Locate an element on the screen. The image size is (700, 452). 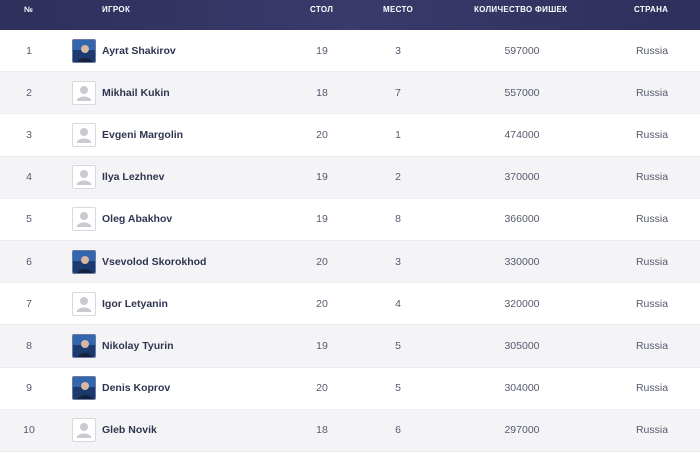
table-row: 10 Gleb Novik 18 6 297000 Russia is located at coordinates (350, 430).